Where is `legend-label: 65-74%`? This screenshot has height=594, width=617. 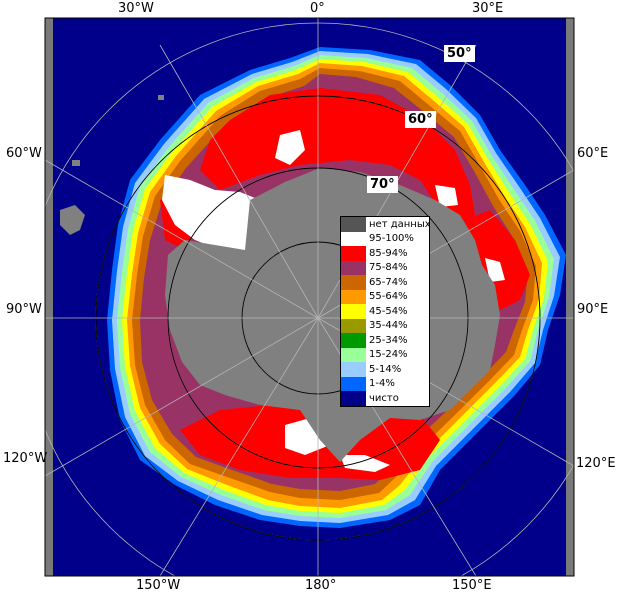 legend-label: 65-74% is located at coordinates (388, 282).